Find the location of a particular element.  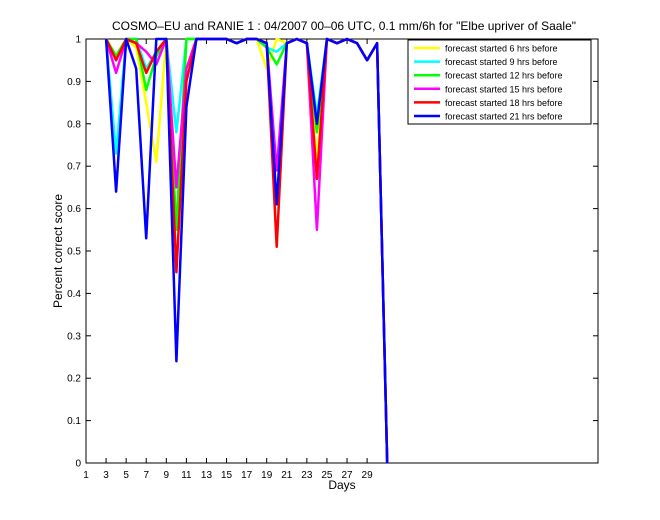

y-tick-label: 0.3 is located at coordinates (74, 336).